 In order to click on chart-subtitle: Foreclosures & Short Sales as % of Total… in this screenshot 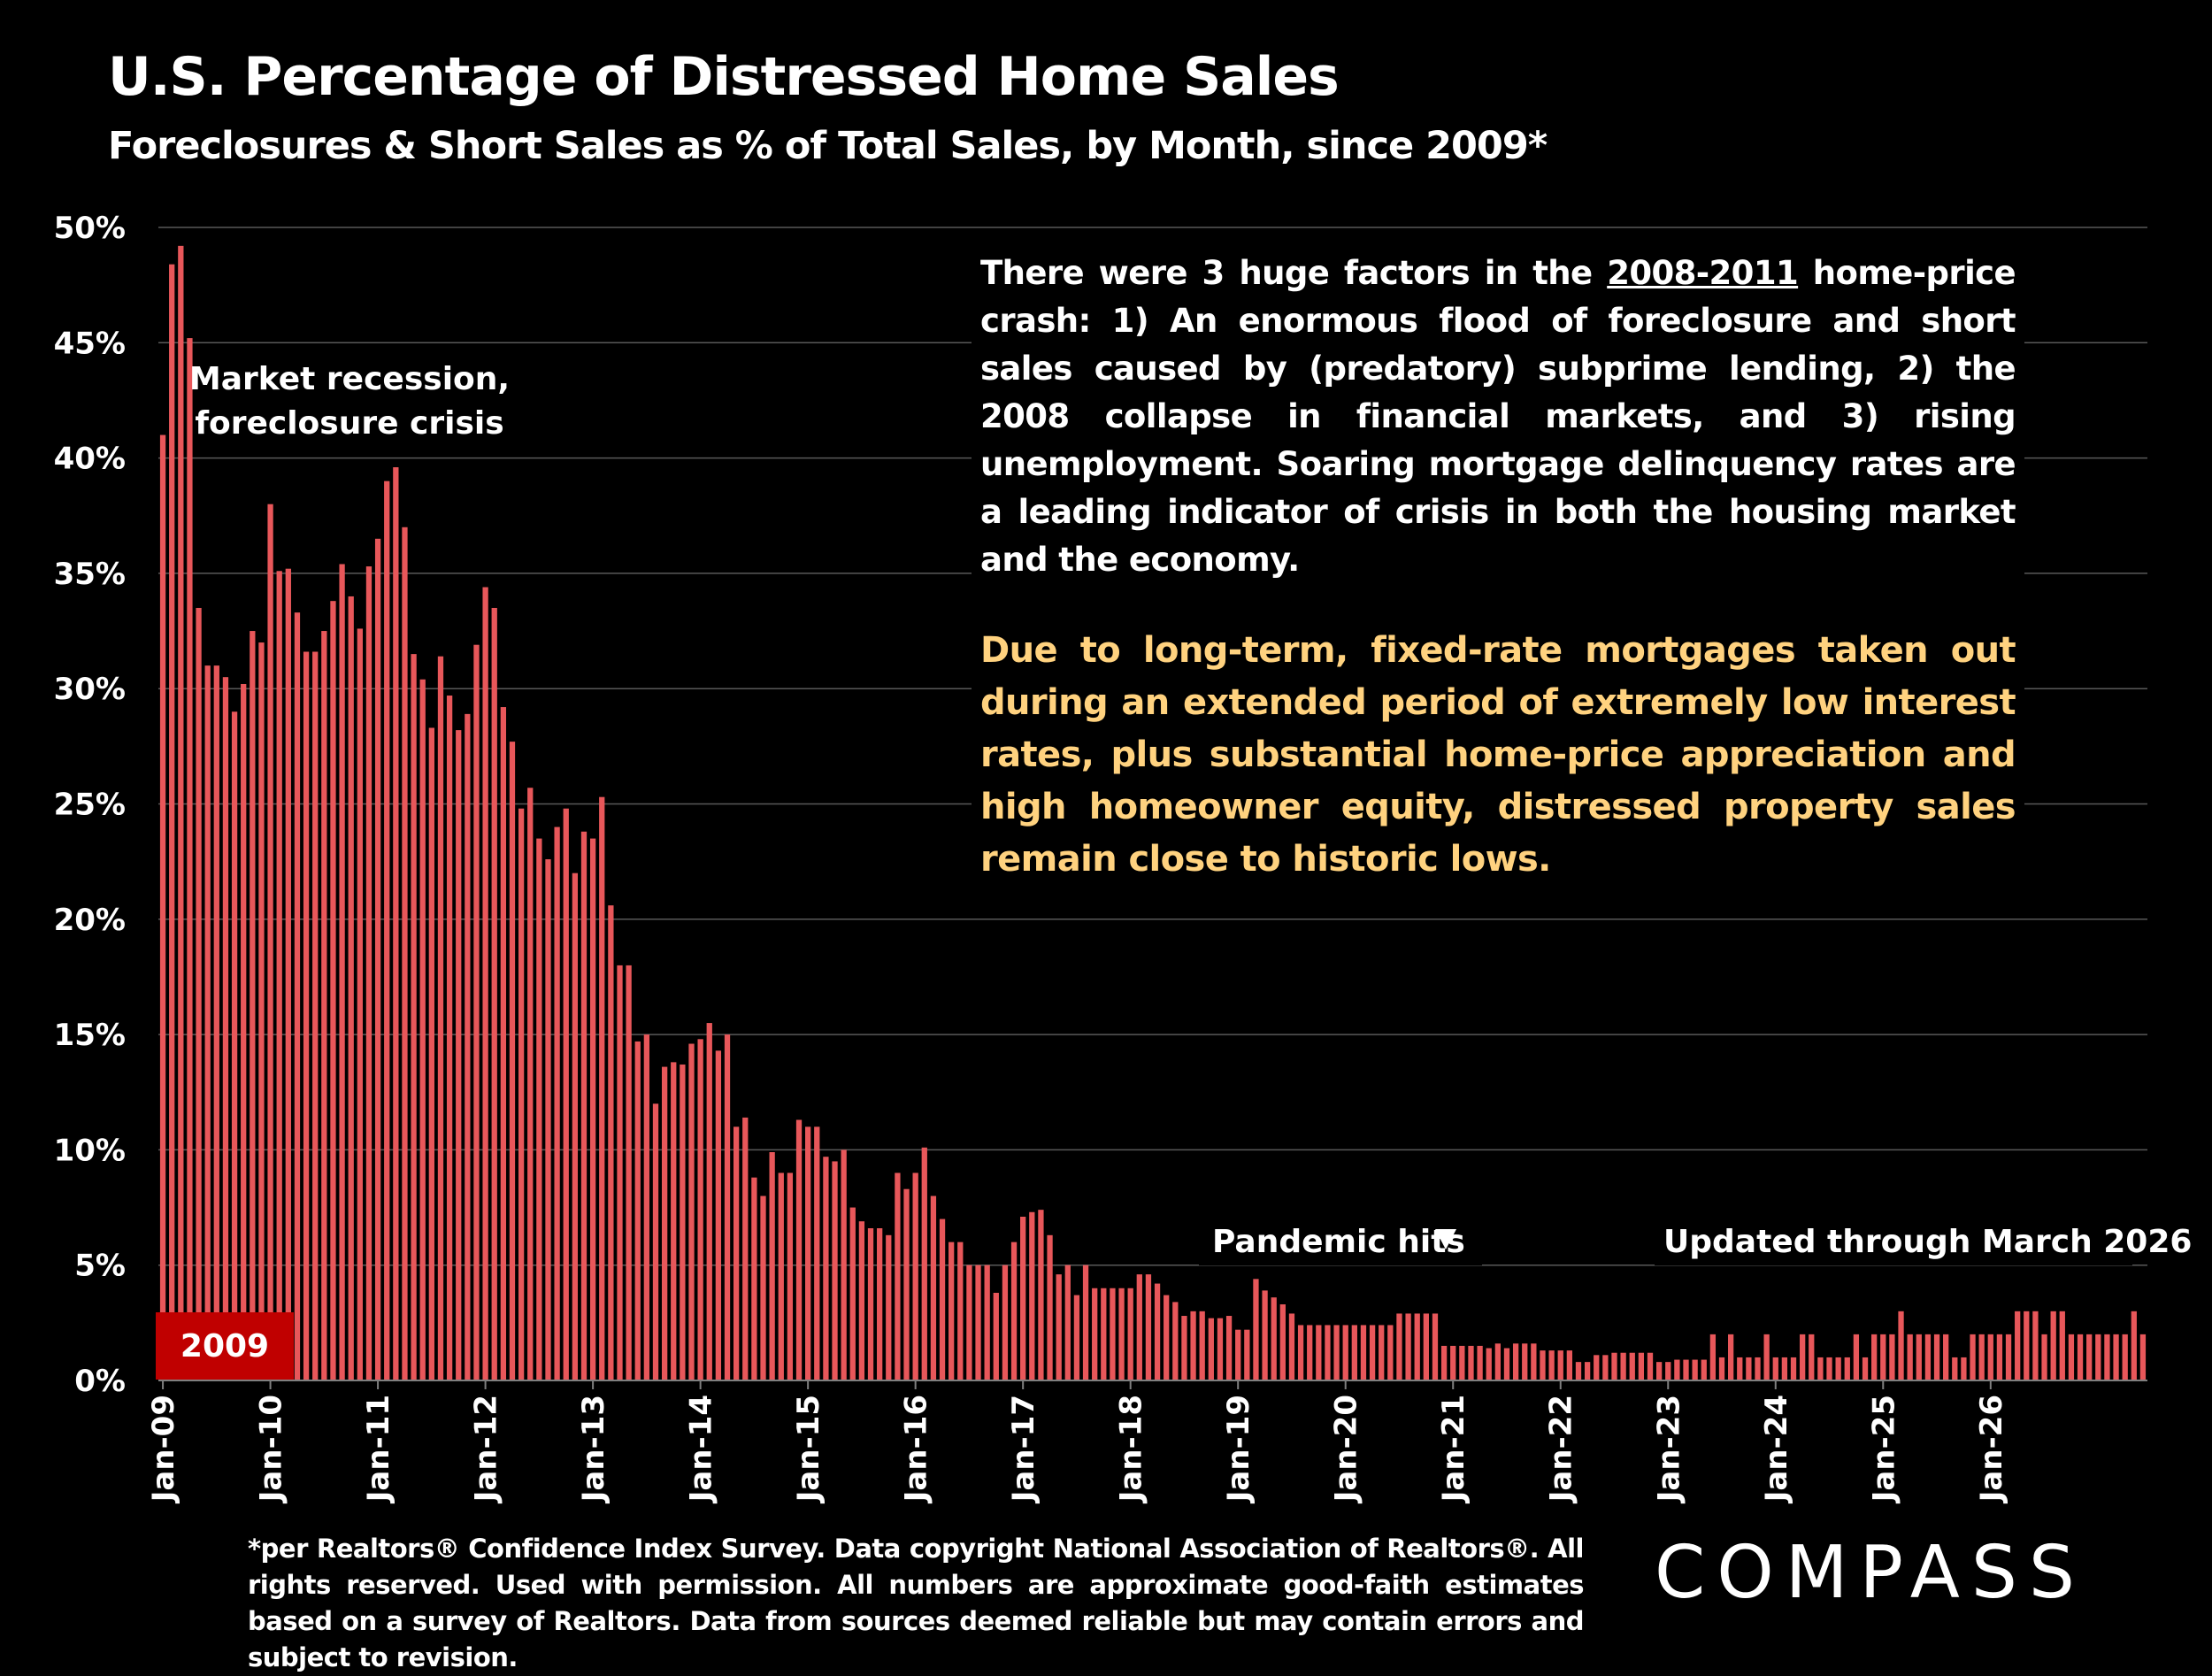, I will do `click(828, 146)`.